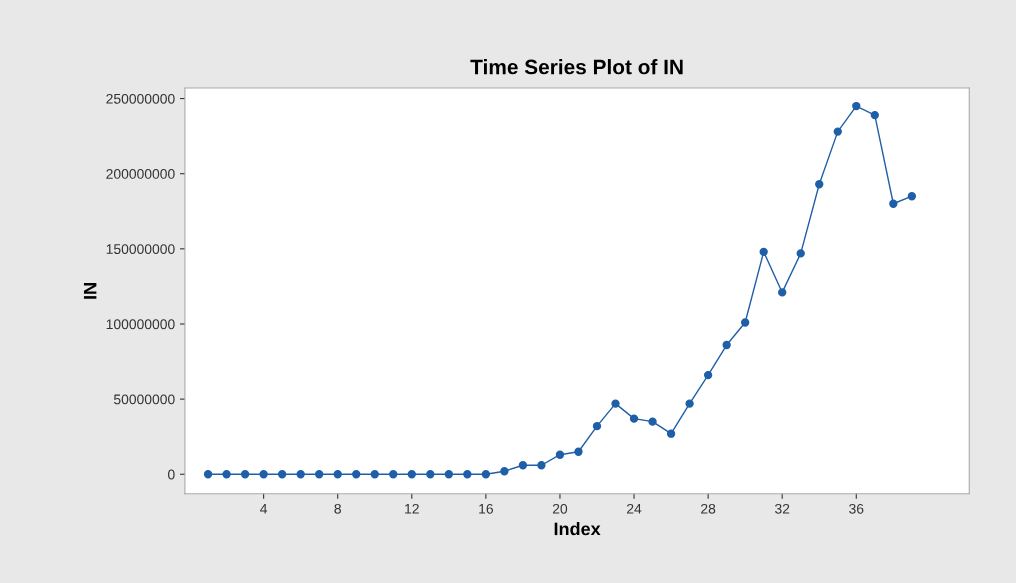 The height and width of the screenshot is (583, 1016). What do you see at coordinates (782, 508) in the screenshot?
I see `x-tick-label: 32` at bounding box center [782, 508].